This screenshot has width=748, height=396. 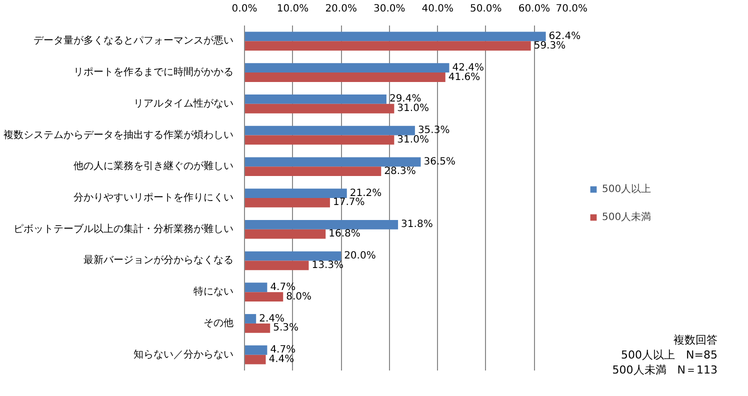 I want to click on x-tick-label: 40.0%, so click(x=438, y=9).